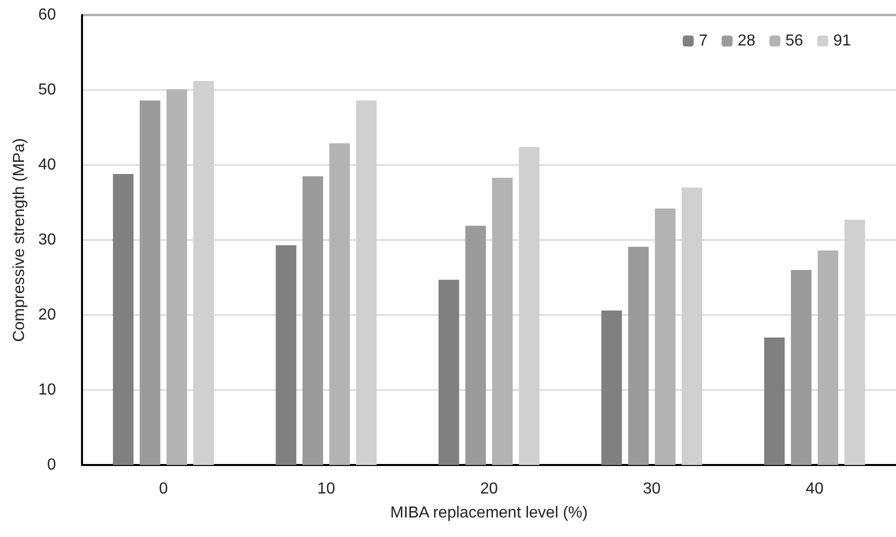  I want to click on y-tick-label: 50, so click(47, 90).